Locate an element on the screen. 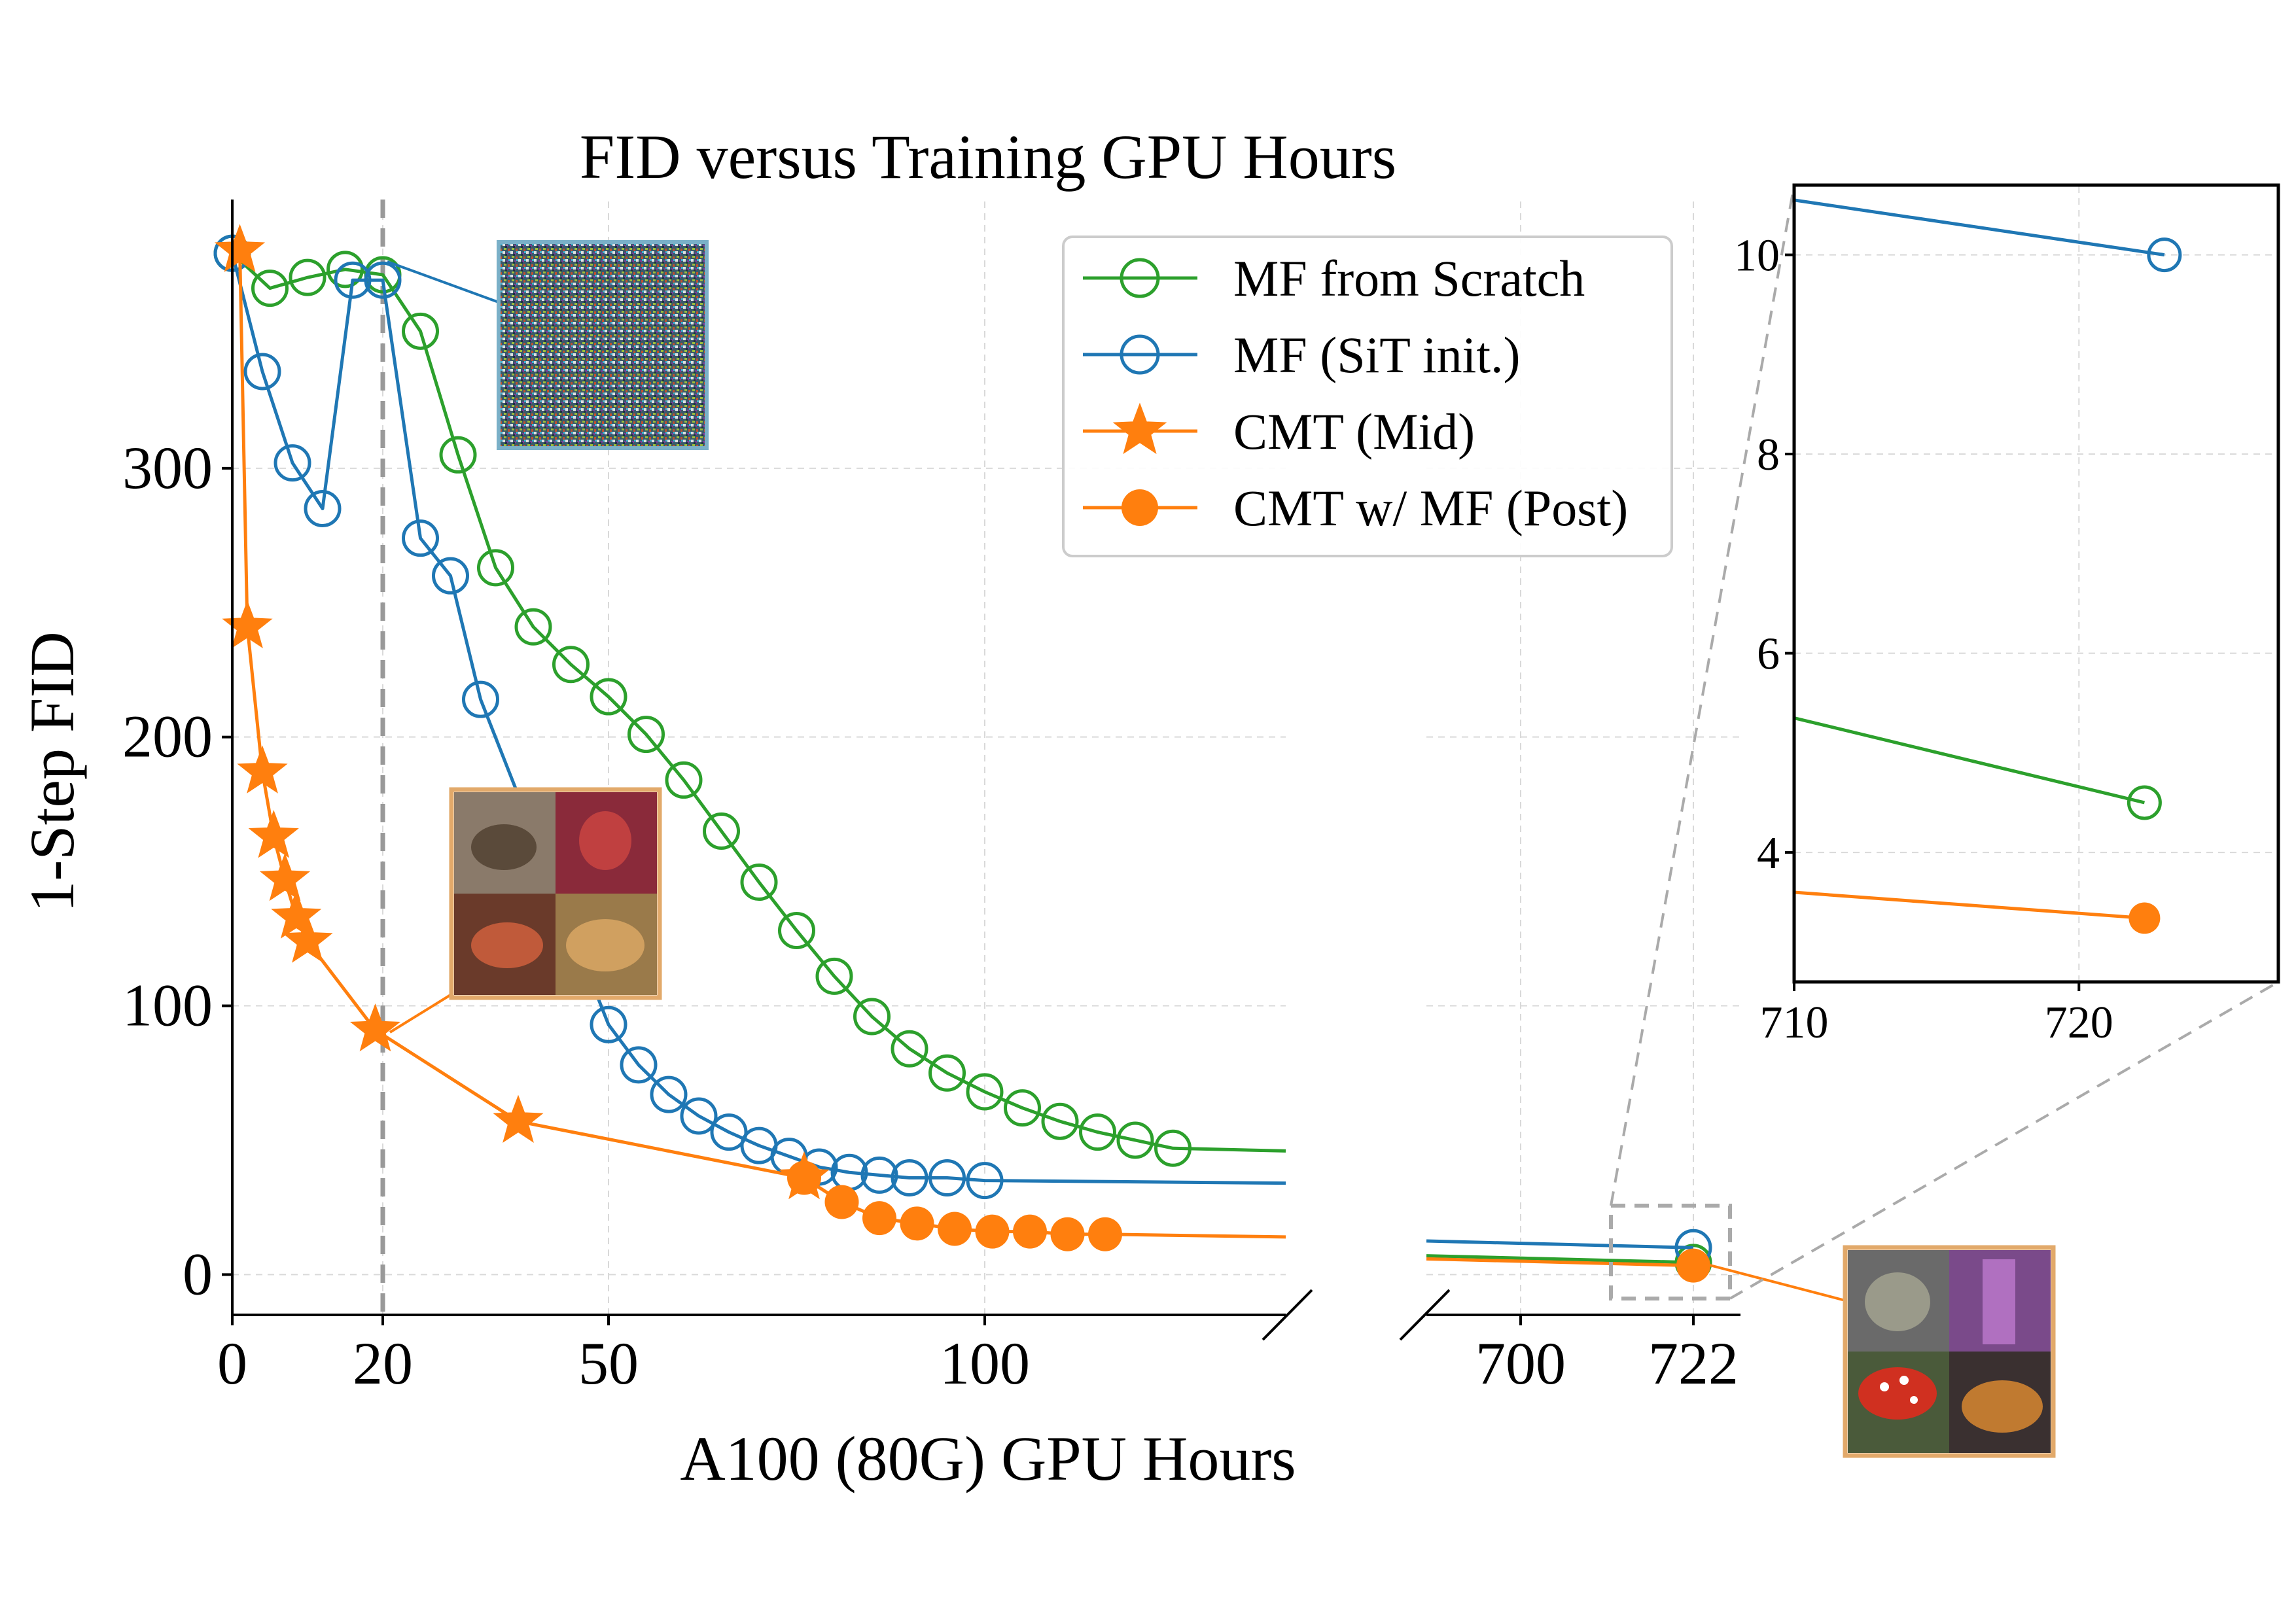 This screenshot has width=2296, height=1623. legend-label-2: CMT (Mid) is located at coordinates (1354, 432).